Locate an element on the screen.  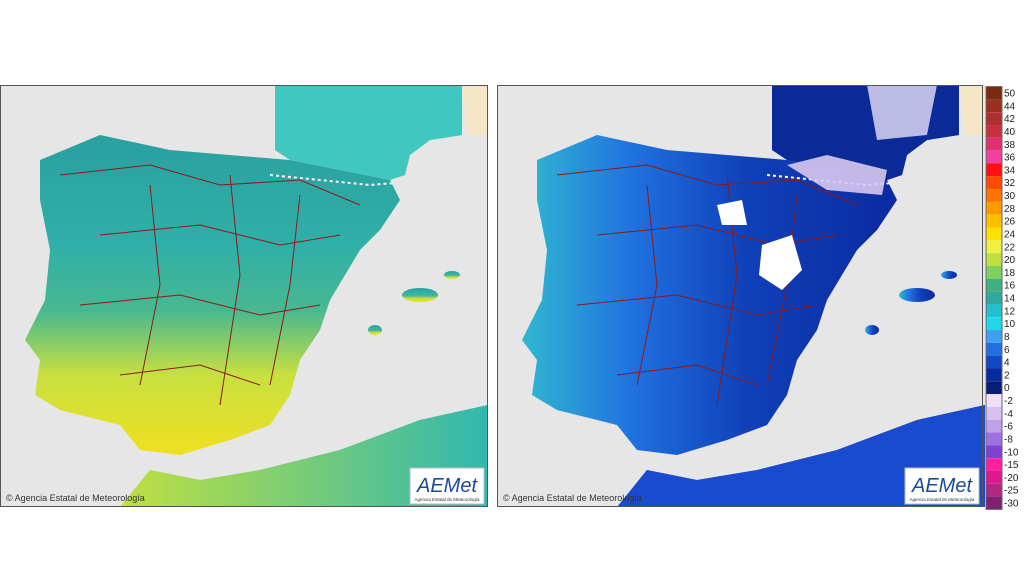
legend-label: 6 is located at coordinates (1007, 350).